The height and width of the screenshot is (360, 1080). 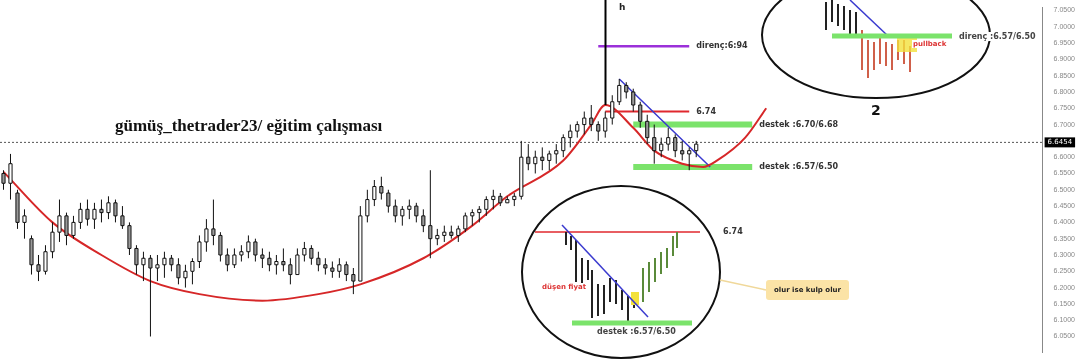 I want to click on annotation: destek :6.57/6.50, so click(x=636, y=331).